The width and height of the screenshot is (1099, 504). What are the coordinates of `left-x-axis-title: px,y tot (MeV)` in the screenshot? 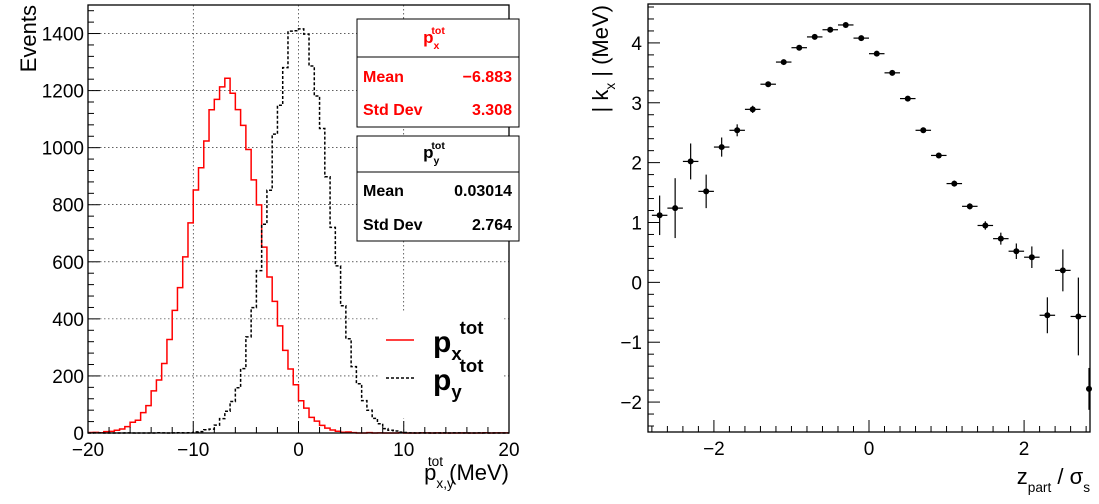 It's located at (466, 472).